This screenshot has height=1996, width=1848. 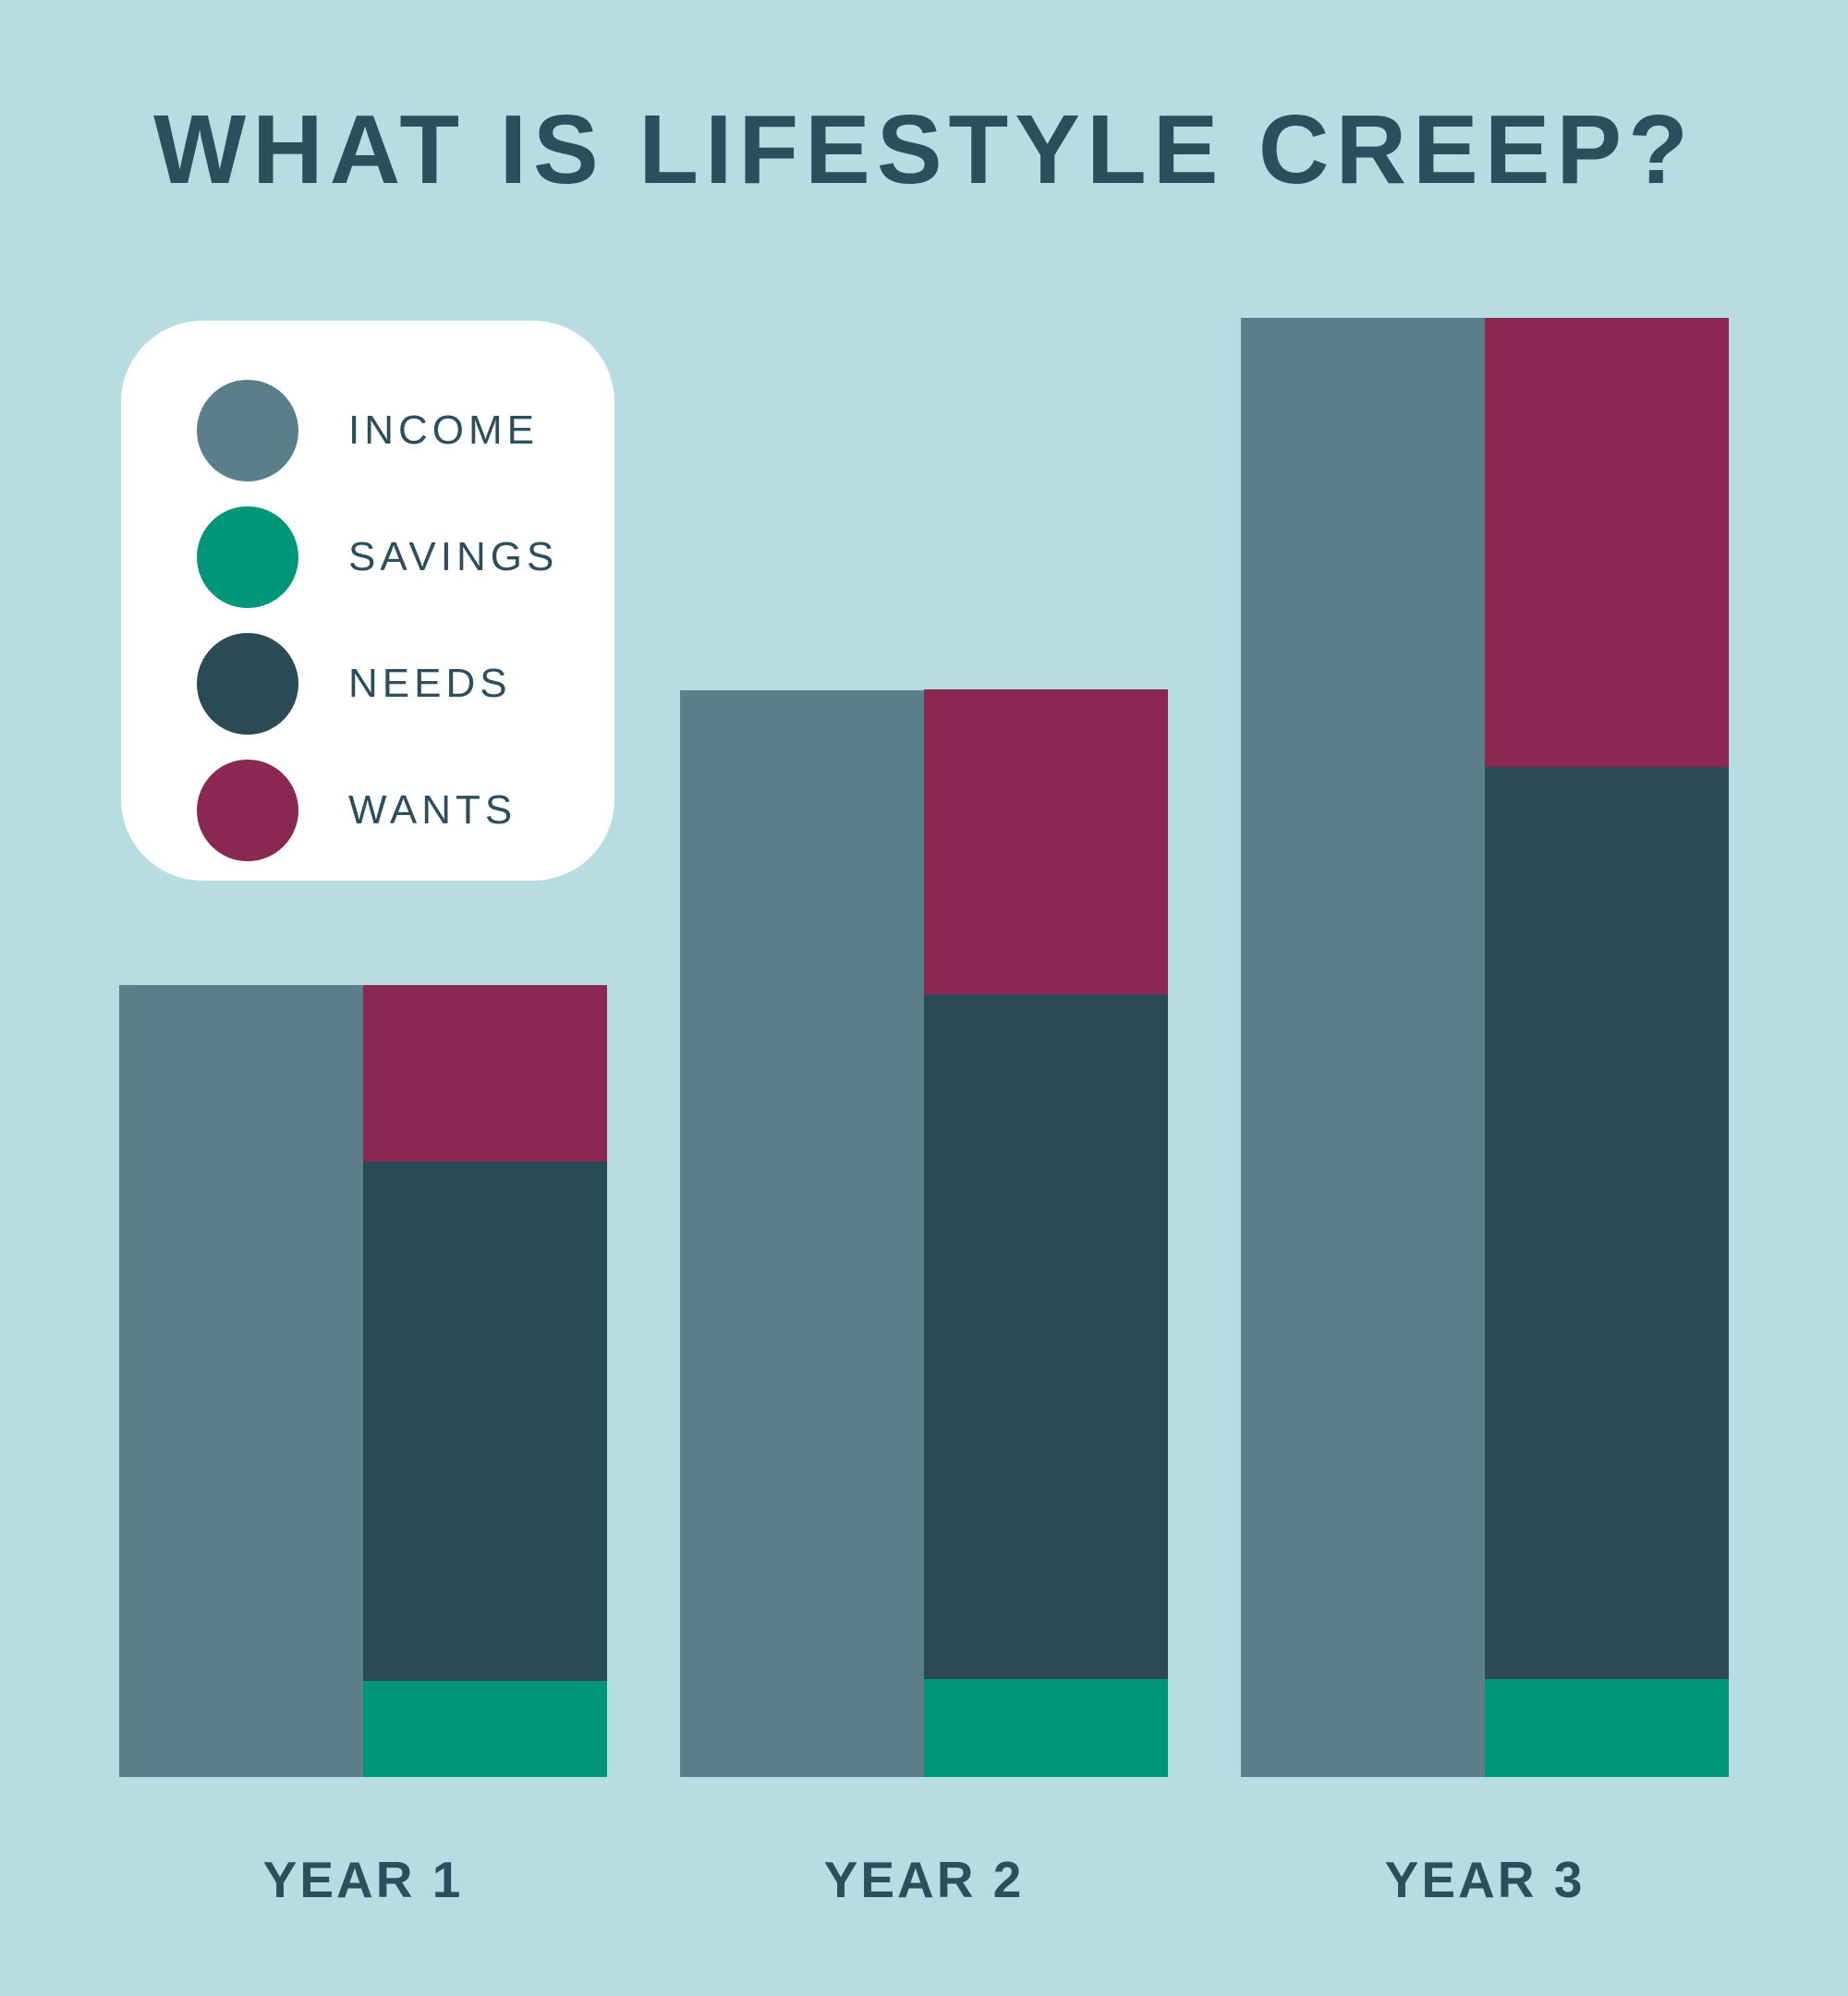 What do you see at coordinates (1363, 1047) in the screenshot?
I see `income-bar-year3` at bounding box center [1363, 1047].